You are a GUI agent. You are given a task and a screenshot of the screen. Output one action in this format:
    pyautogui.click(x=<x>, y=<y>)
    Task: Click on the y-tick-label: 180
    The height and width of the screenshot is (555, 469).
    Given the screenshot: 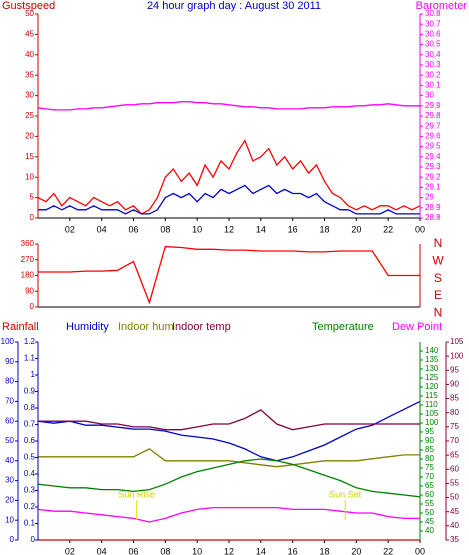 What is the action you would take?
    pyautogui.click(x=28, y=275)
    